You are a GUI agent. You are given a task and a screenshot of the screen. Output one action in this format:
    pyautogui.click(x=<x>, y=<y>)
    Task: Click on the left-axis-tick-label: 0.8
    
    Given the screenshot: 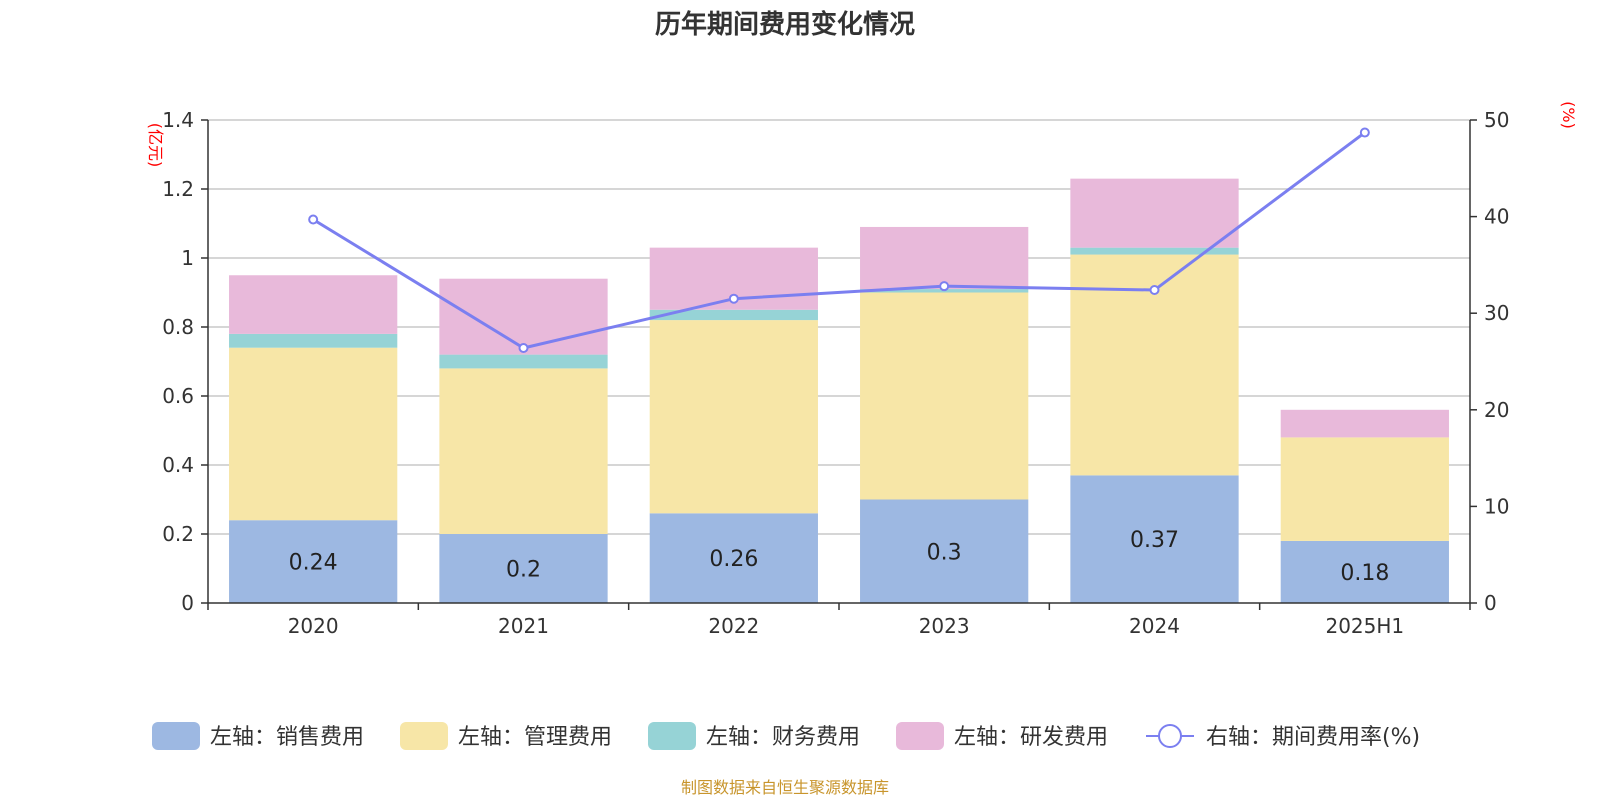 What is the action you would take?
    pyautogui.click(x=178, y=327)
    